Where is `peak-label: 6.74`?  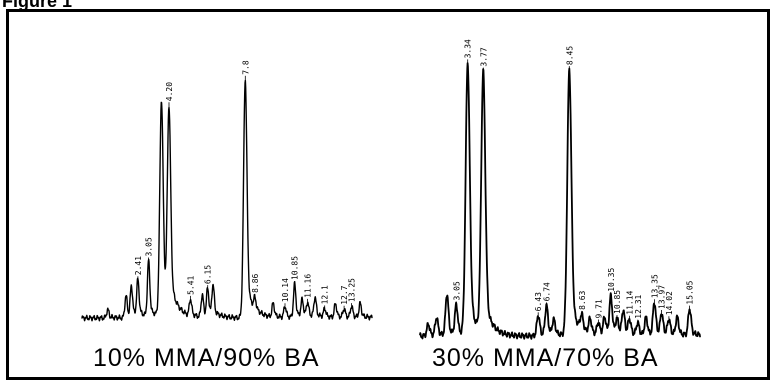 peak-label: 6.74 is located at coordinates (547, 291).